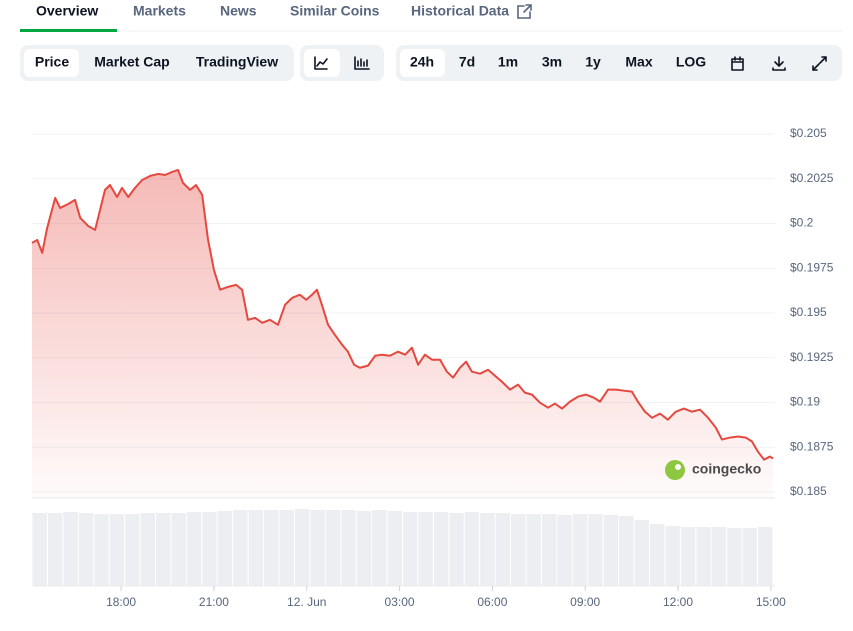 The image size is (853, 631). I want to click on view-button: Price, so click(52, 62).